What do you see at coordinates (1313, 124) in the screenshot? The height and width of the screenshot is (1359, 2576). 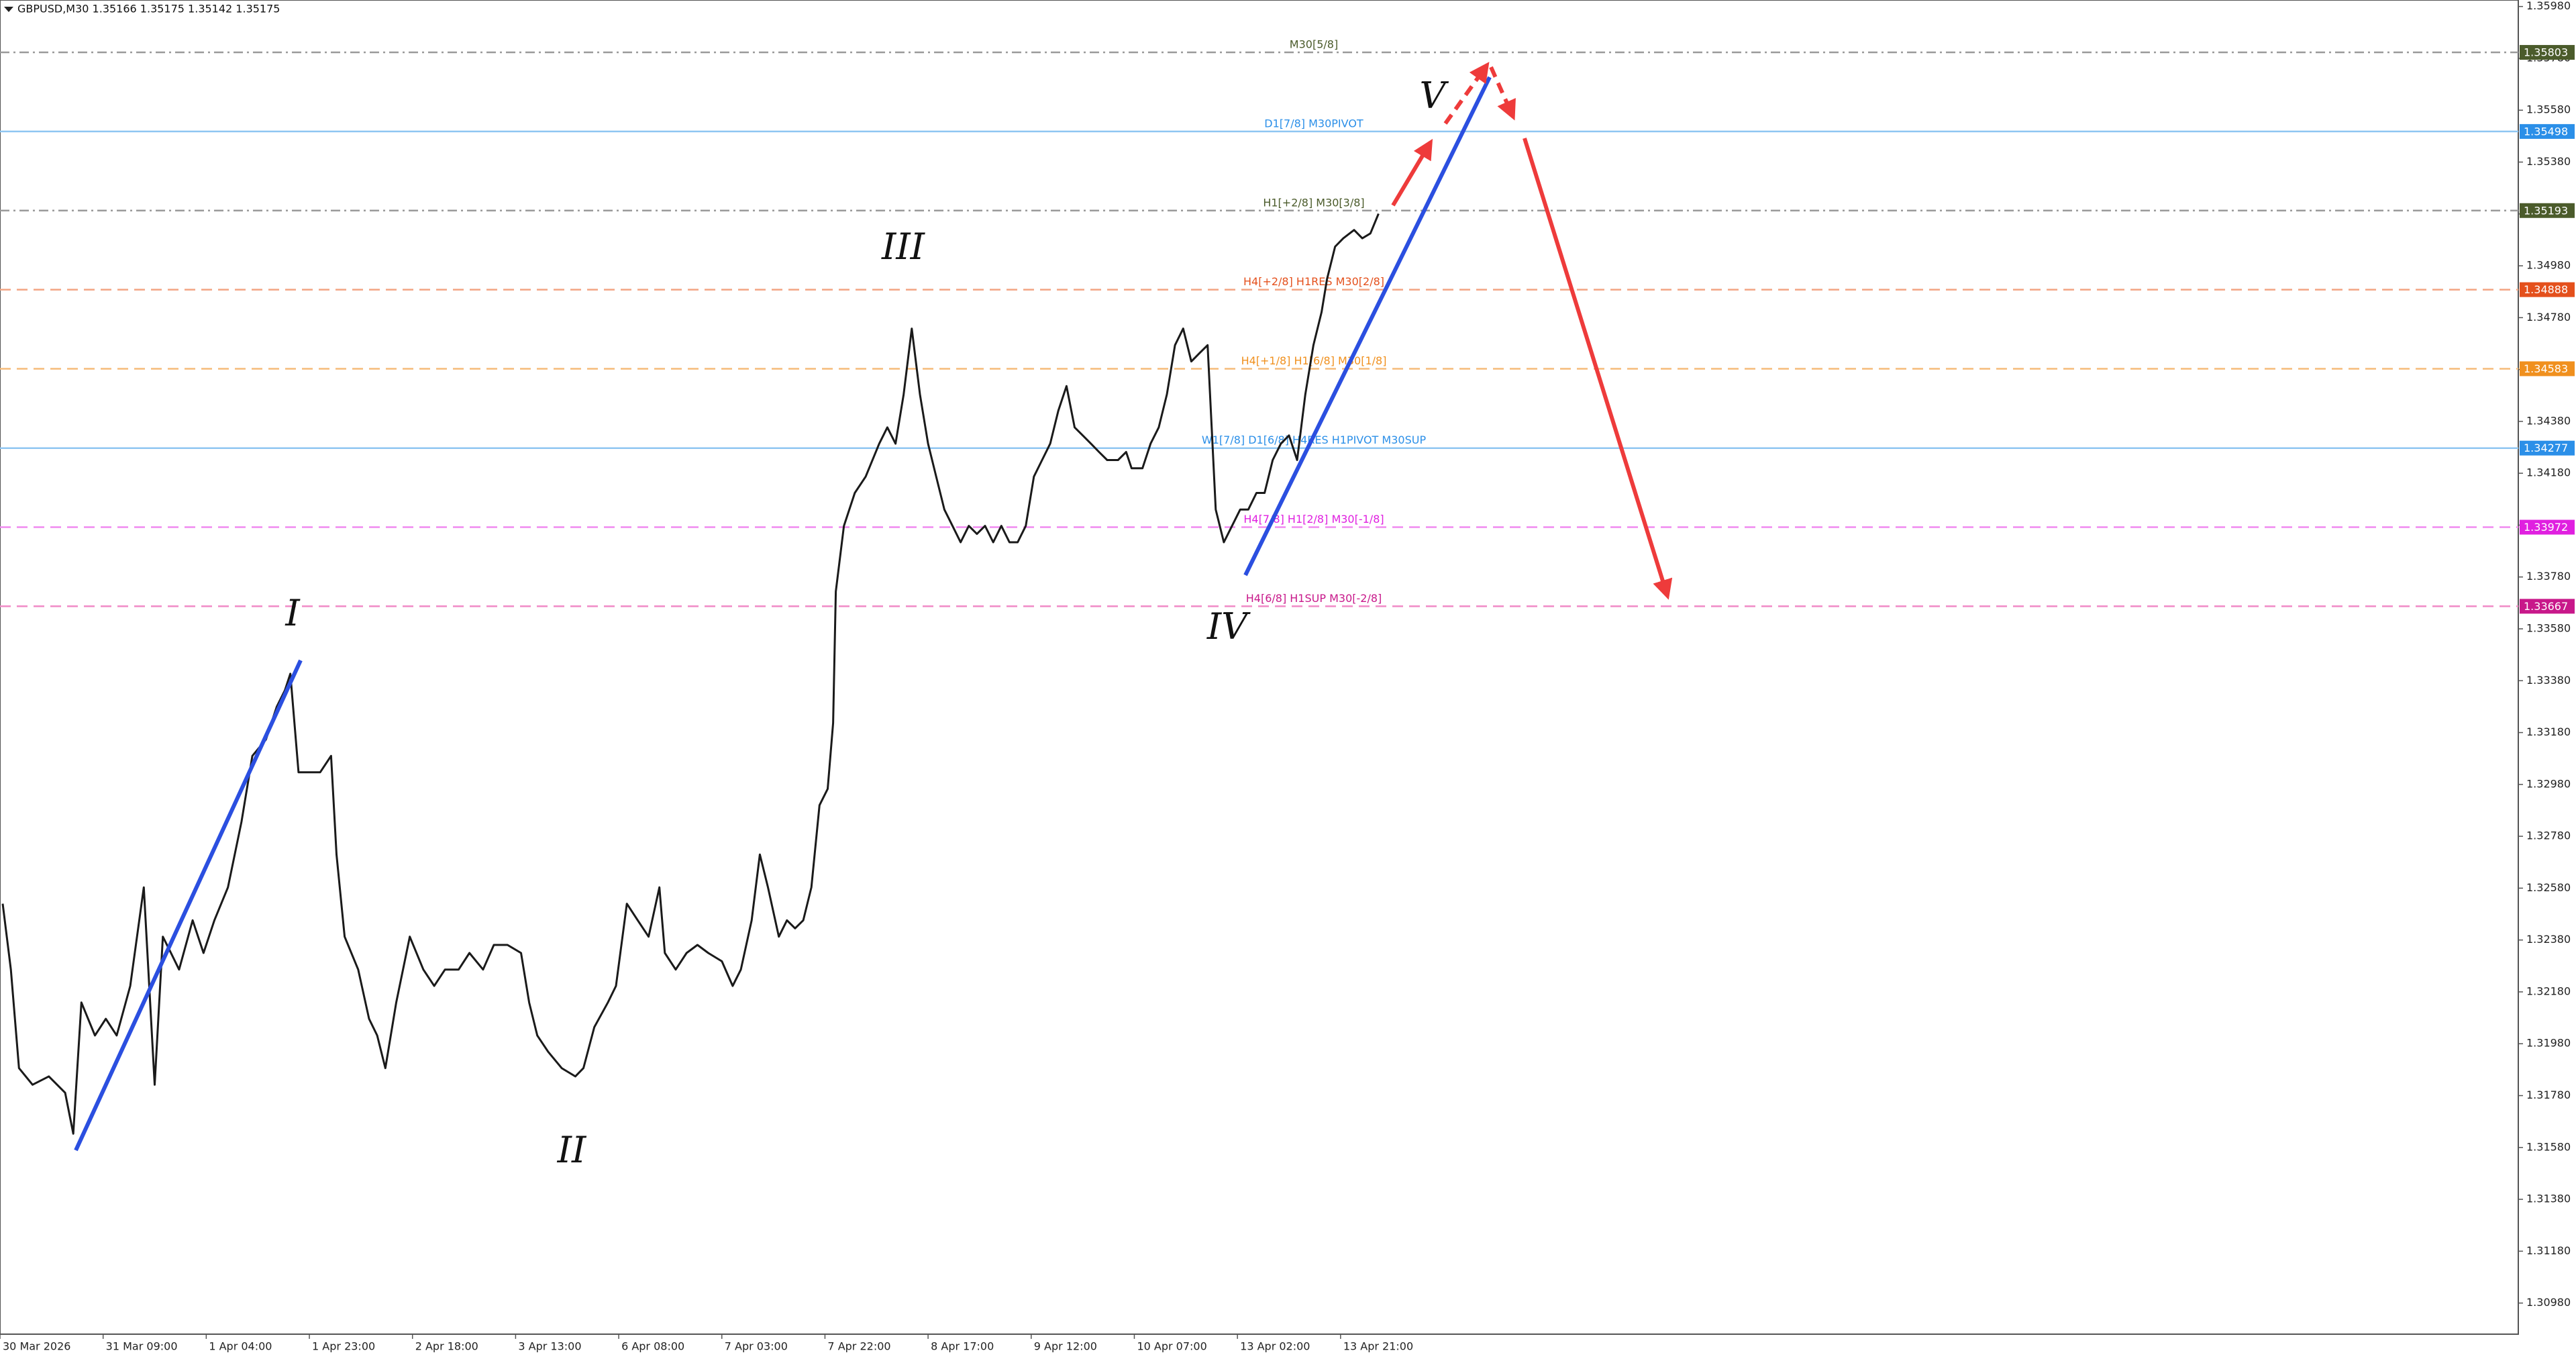 I see `level-label: D1[7/8] M30PIVOT` at bounding box center [1313, 124].